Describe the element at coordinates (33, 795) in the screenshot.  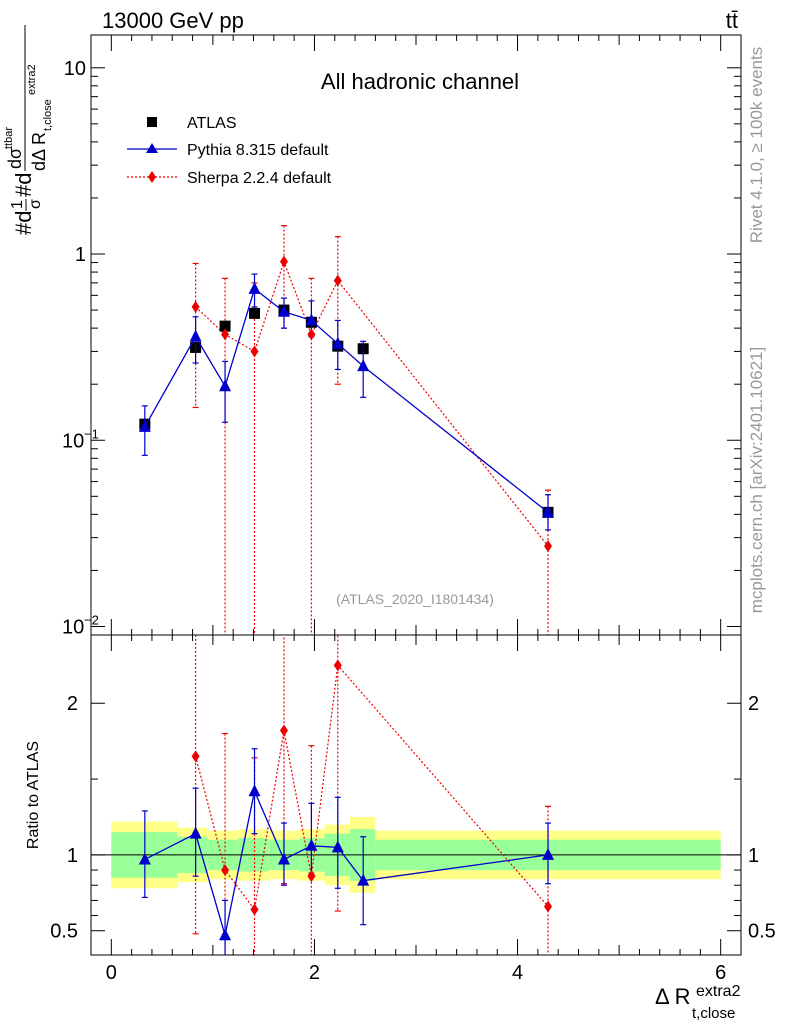
I see `ratio-y-axis-label: Ratio to ATLAS` at that location.